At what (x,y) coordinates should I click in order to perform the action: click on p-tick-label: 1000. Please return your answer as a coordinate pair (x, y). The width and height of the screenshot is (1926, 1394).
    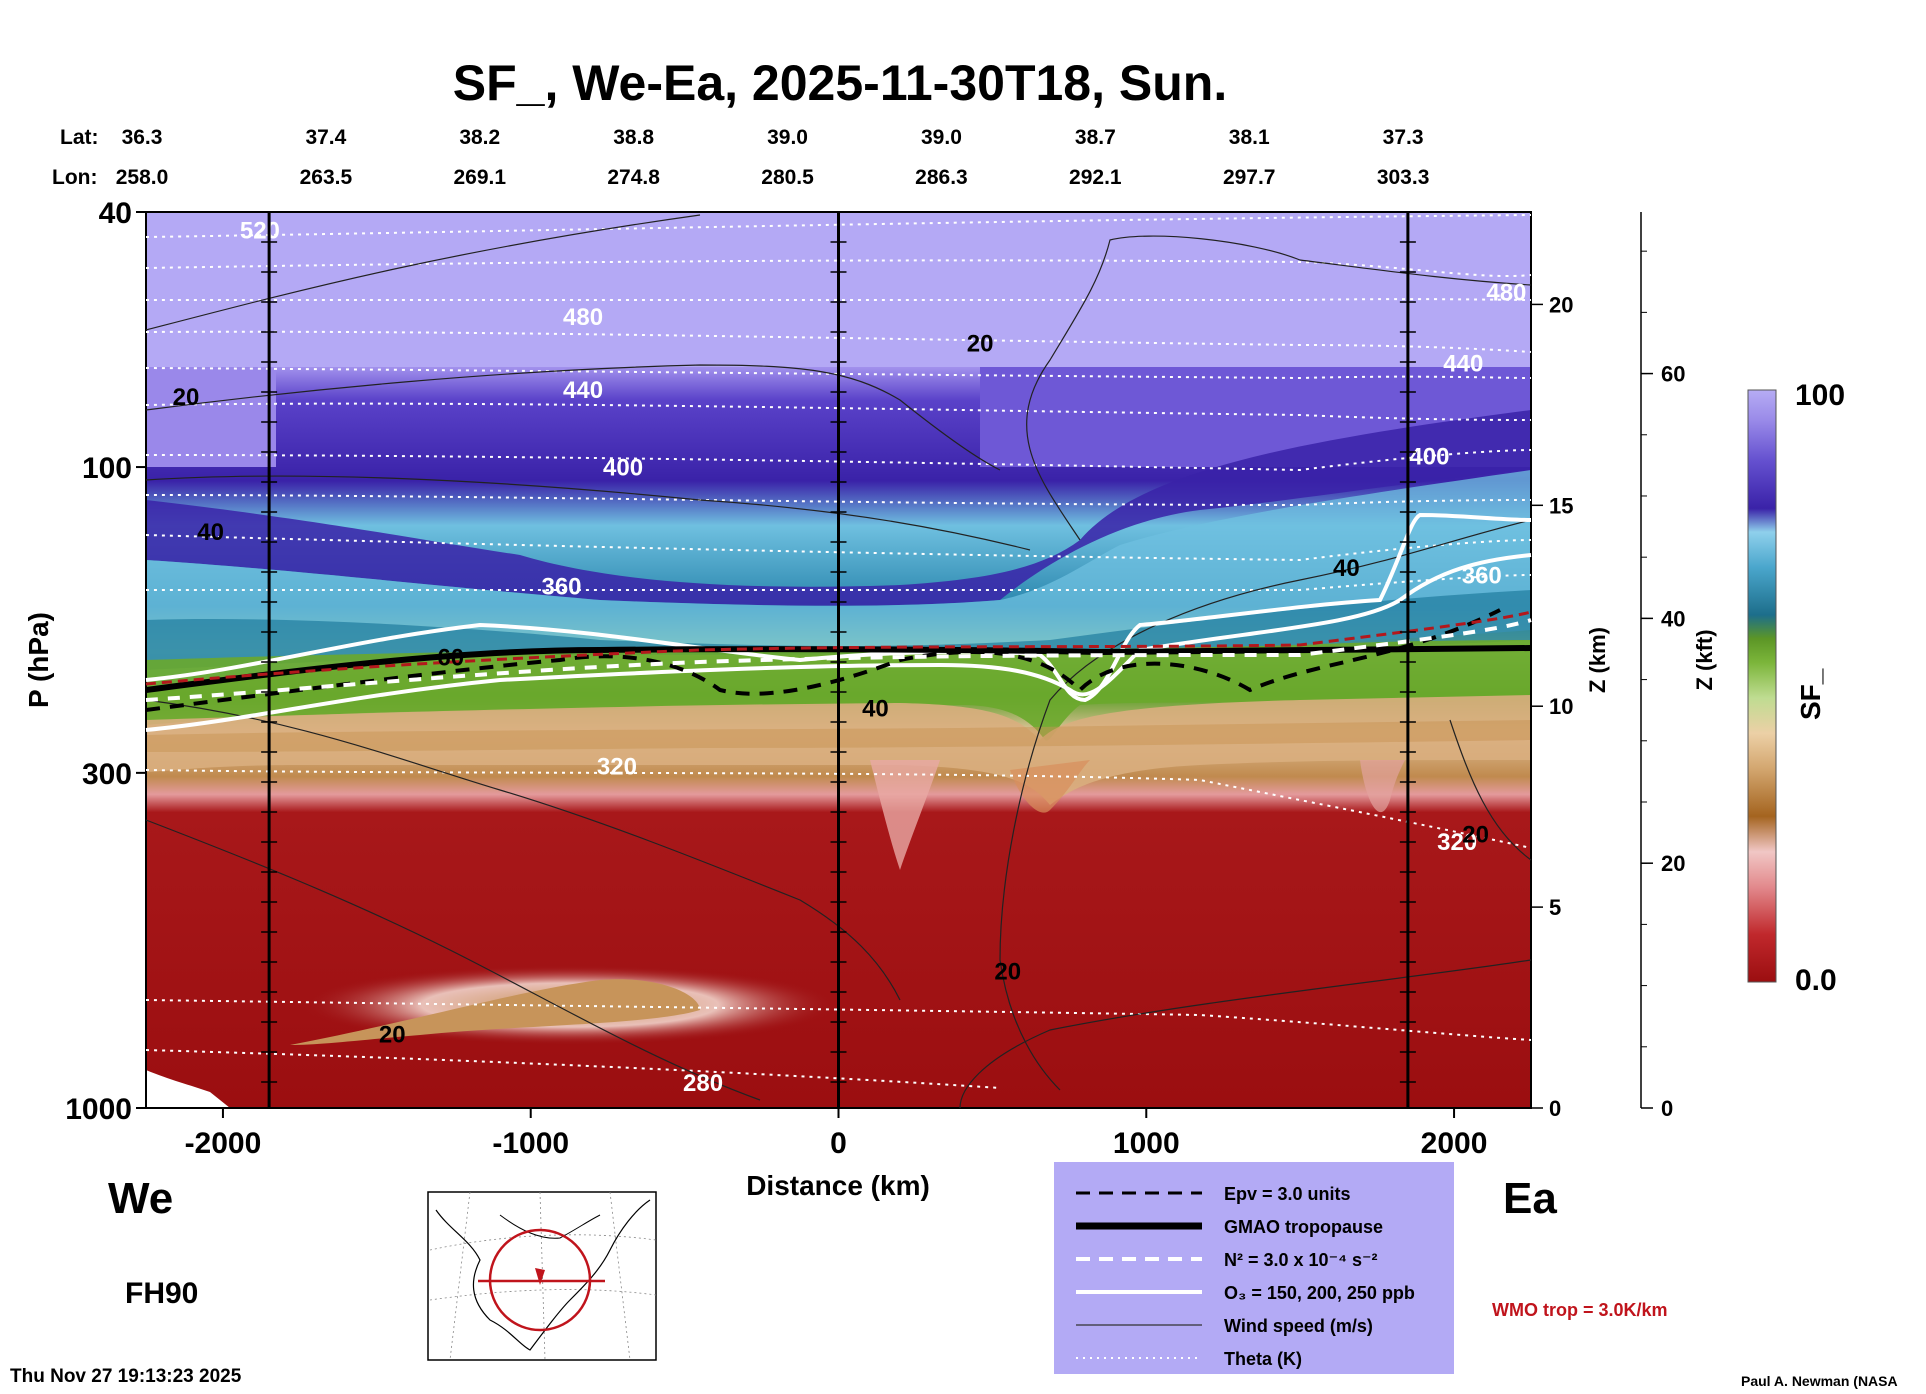
    Looking at the image, I should click on (98, 1109).